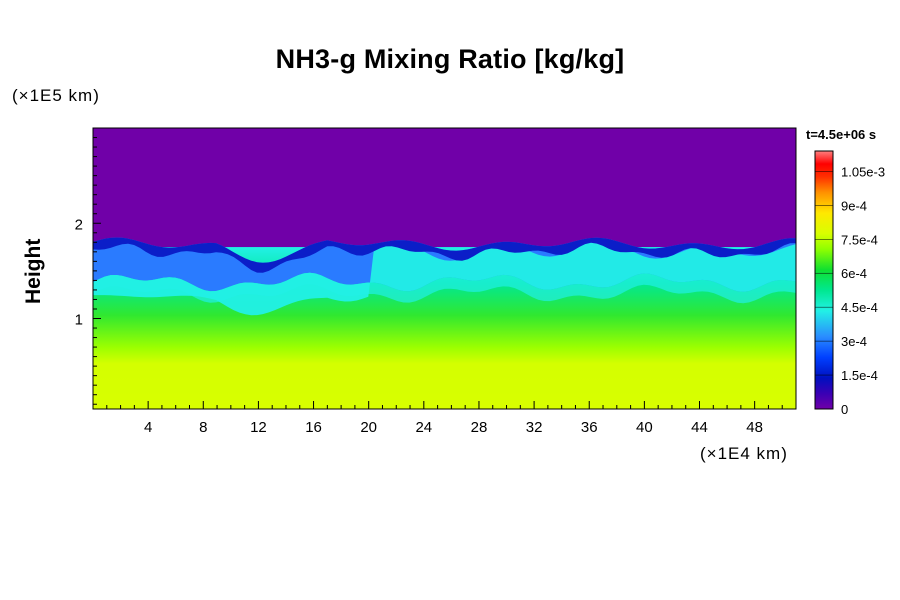 Image resolution: width=900 pixels, height=600 pixels. I want to click on y-axis-unit: (×1E5 km), so click(56, 95).